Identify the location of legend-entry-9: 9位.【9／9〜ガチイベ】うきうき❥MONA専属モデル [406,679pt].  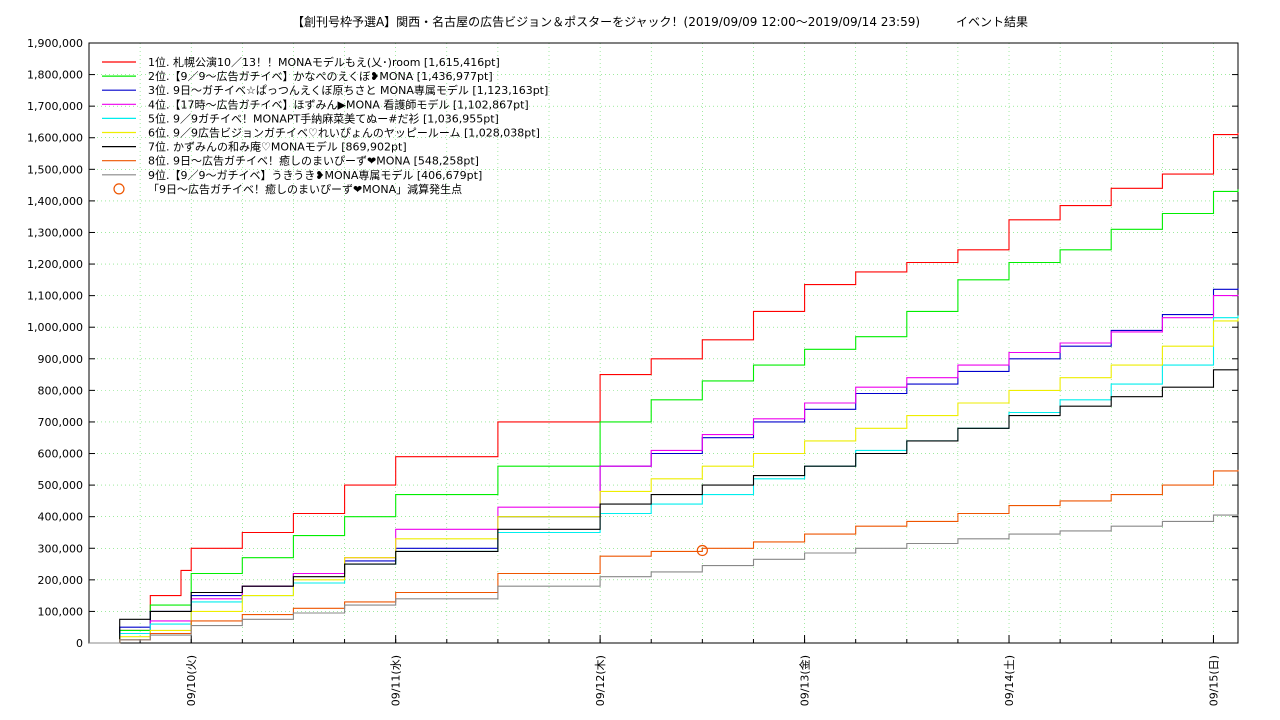
(315, 175).